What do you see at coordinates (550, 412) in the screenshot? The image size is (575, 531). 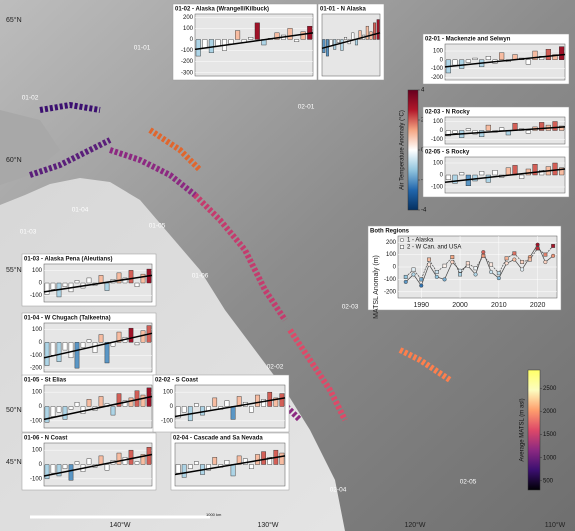 I see `colorbar-tick-label: 2000` at bounding box center [550, 412].